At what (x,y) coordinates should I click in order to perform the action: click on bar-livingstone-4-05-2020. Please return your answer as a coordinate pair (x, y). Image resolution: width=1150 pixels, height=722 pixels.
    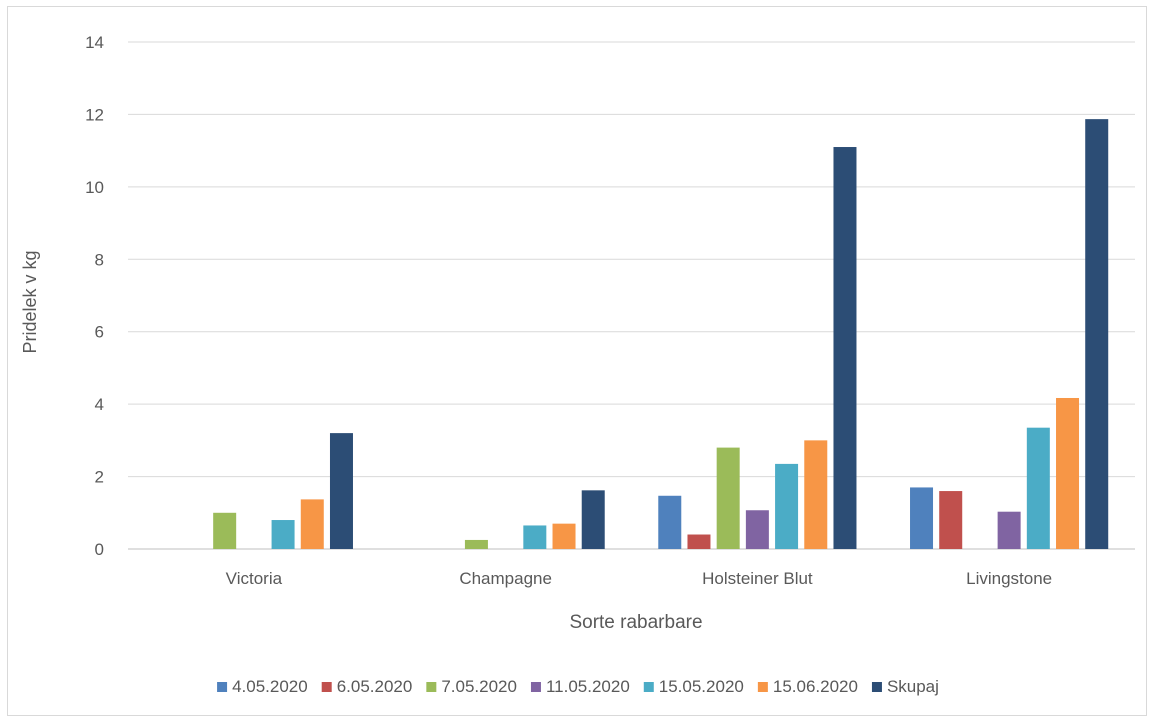
    Looking at the image, I should click on (922, 518).